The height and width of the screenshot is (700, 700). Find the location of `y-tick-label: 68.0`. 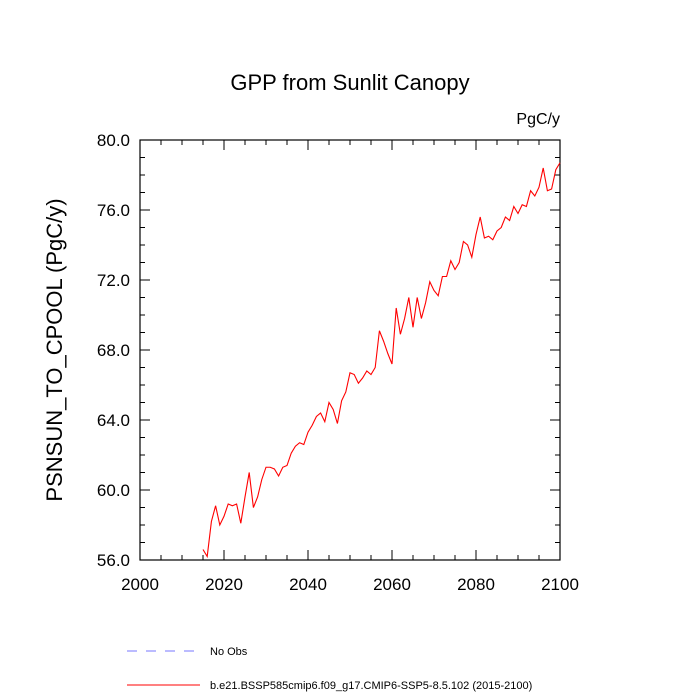

y-tick-label: 68.0 is located at coordinates (113, 350).